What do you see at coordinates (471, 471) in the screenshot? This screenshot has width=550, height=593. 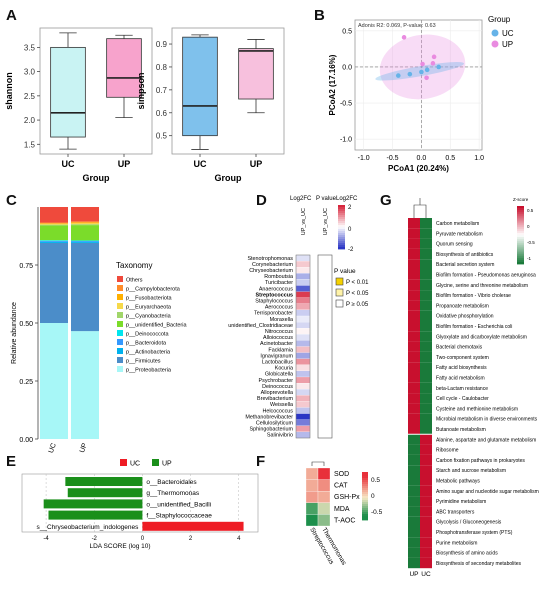 I see `row-label: Starch and sucrose metabolism` at bounding box center [471, 471].